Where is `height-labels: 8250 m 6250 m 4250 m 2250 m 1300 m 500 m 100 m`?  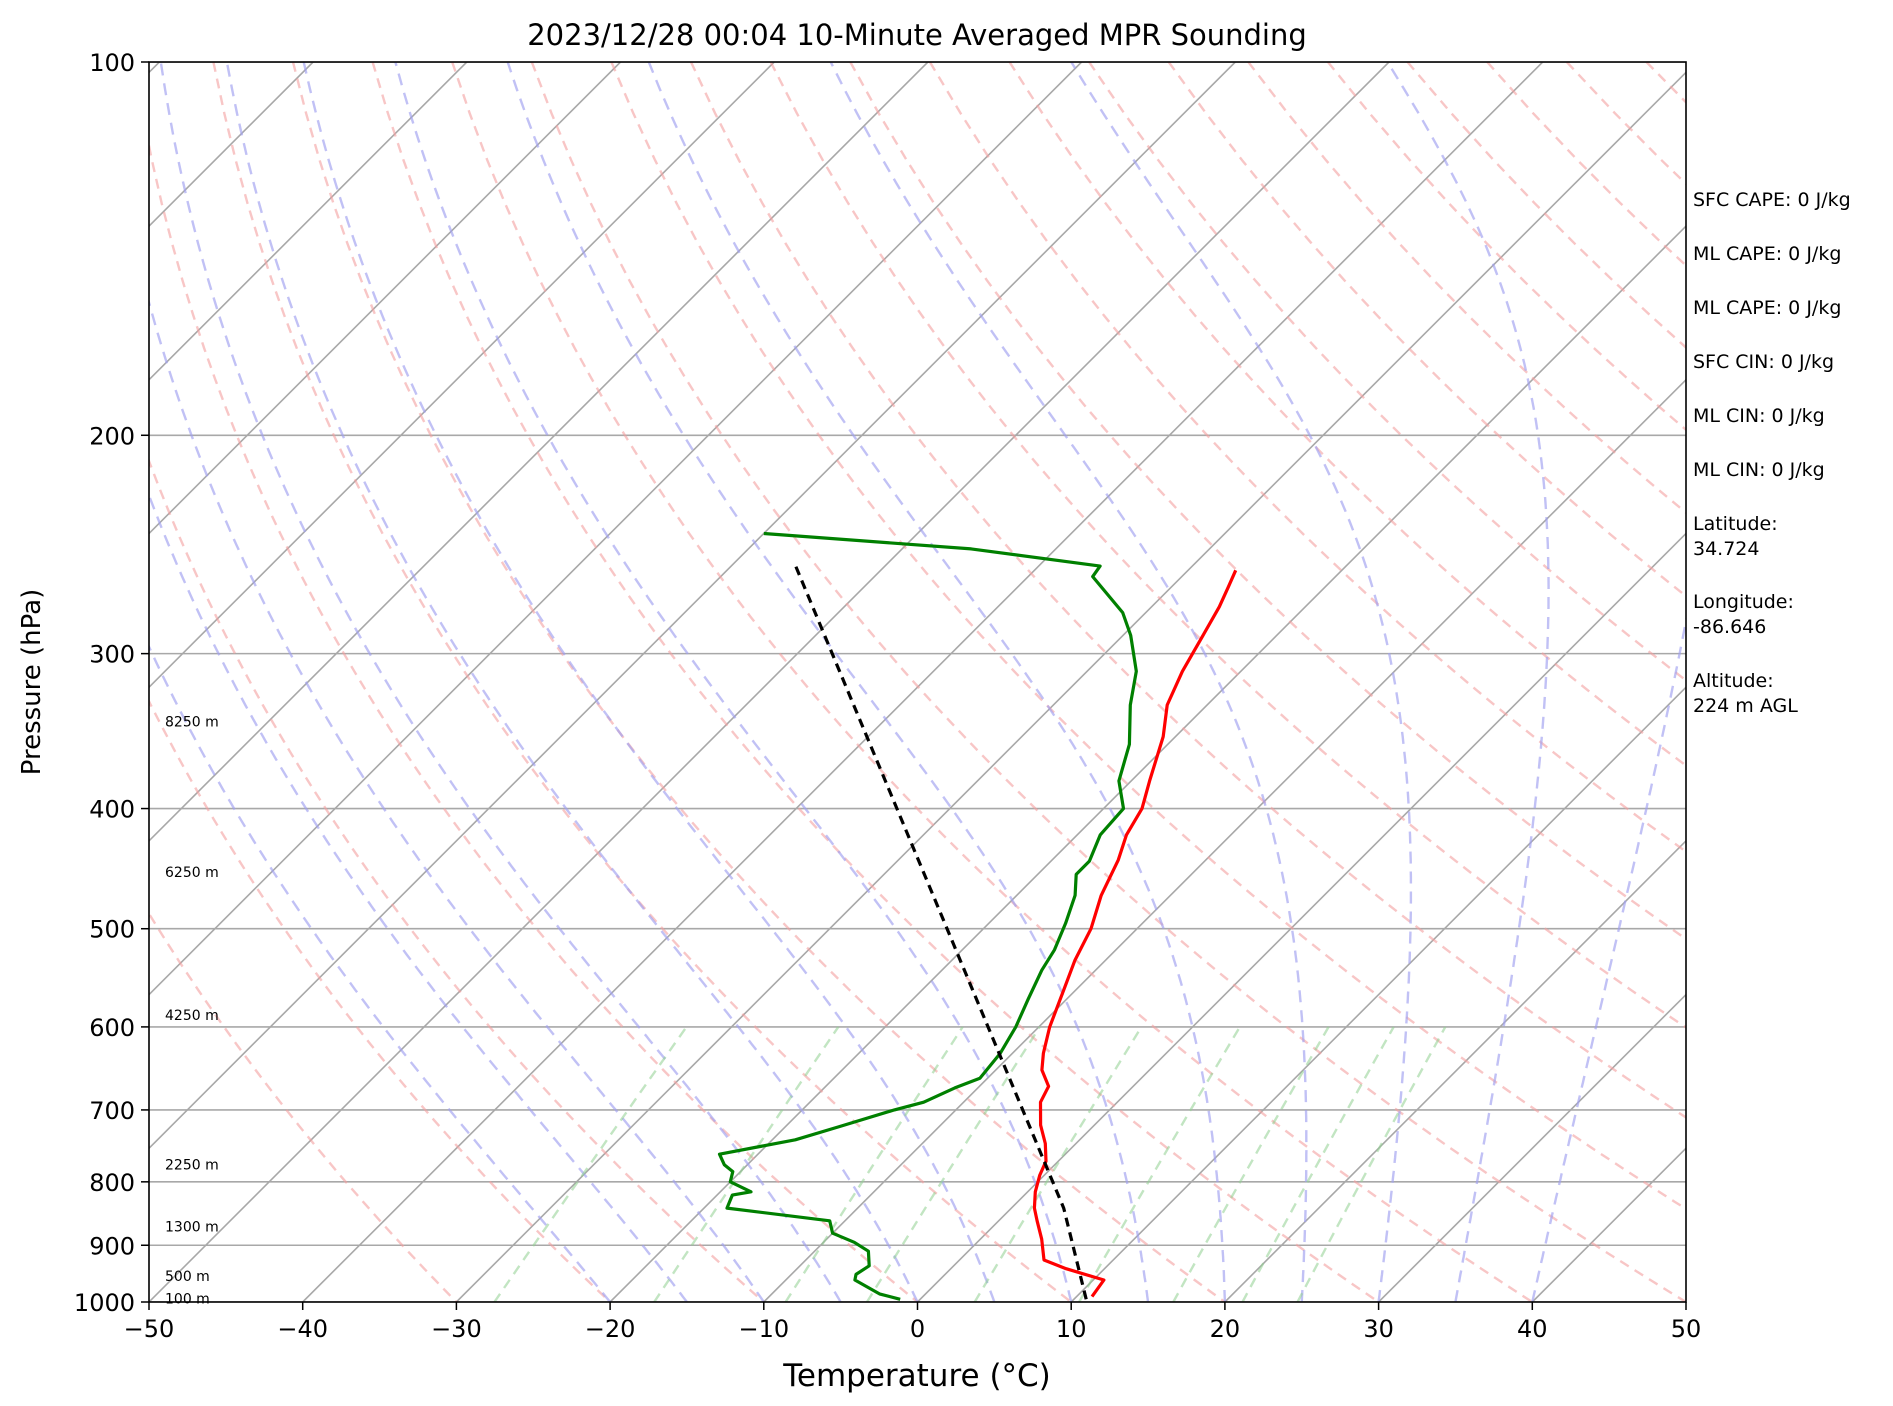 height-labels: 8250 m 6250 m 4250 m 2250 m 1300 m 500 m 100 m is located at coordinates (192, 1011).